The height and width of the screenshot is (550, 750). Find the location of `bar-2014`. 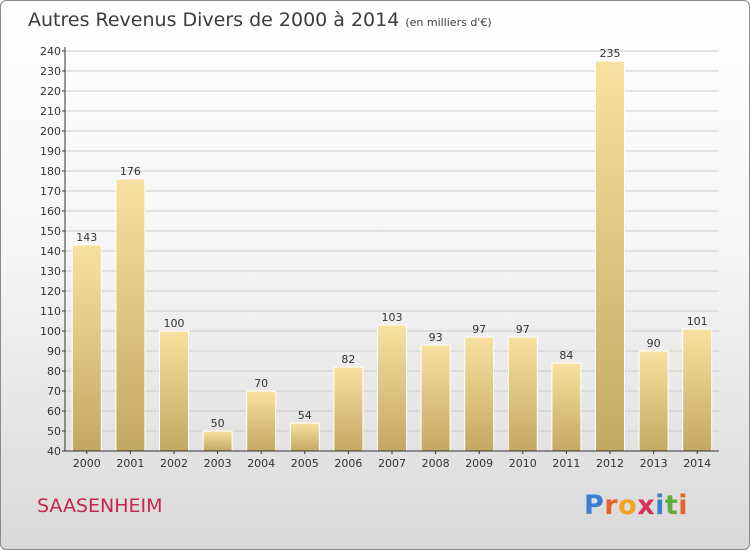

bar-2014 is located at coordinates (697, 390).